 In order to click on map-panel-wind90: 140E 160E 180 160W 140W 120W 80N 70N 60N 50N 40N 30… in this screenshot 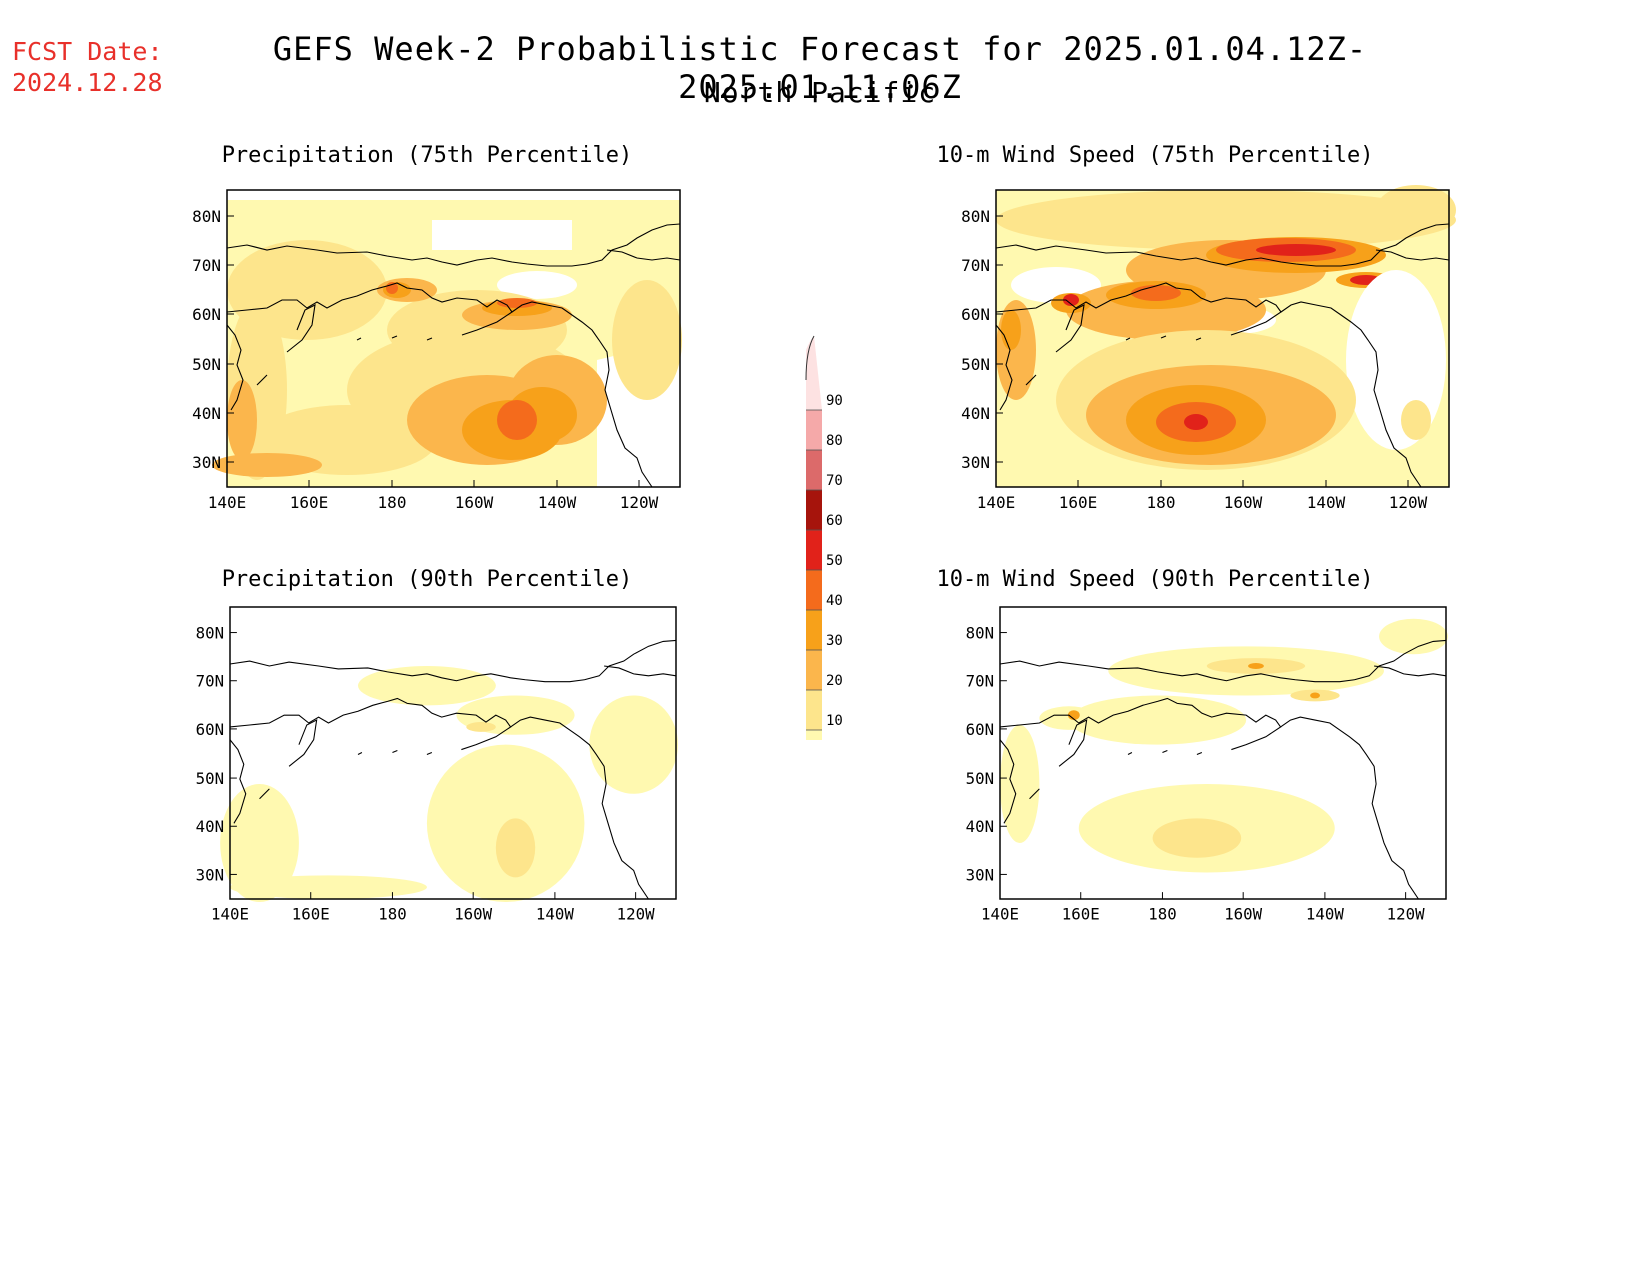, I will do `click(1207, 765)`.